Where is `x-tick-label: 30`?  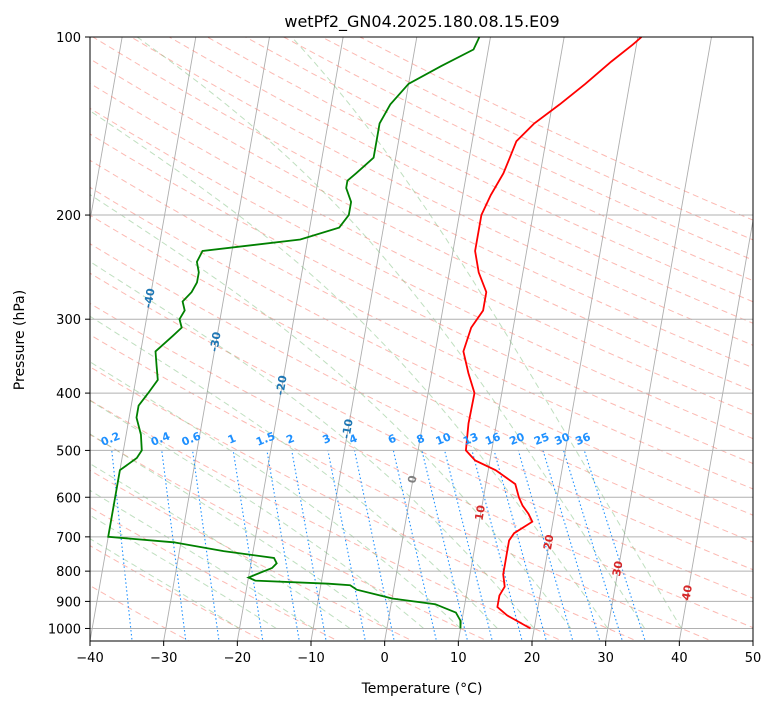
x-tick-label: 30 is located at coordinates (605, 658).